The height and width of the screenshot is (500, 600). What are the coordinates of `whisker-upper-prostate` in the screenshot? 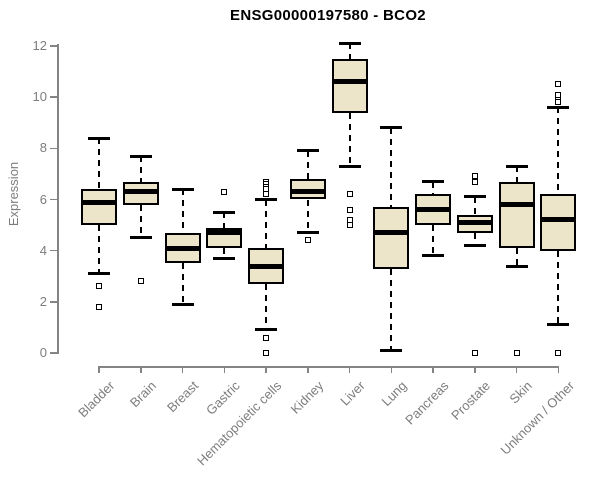 It's located at (474, 205).